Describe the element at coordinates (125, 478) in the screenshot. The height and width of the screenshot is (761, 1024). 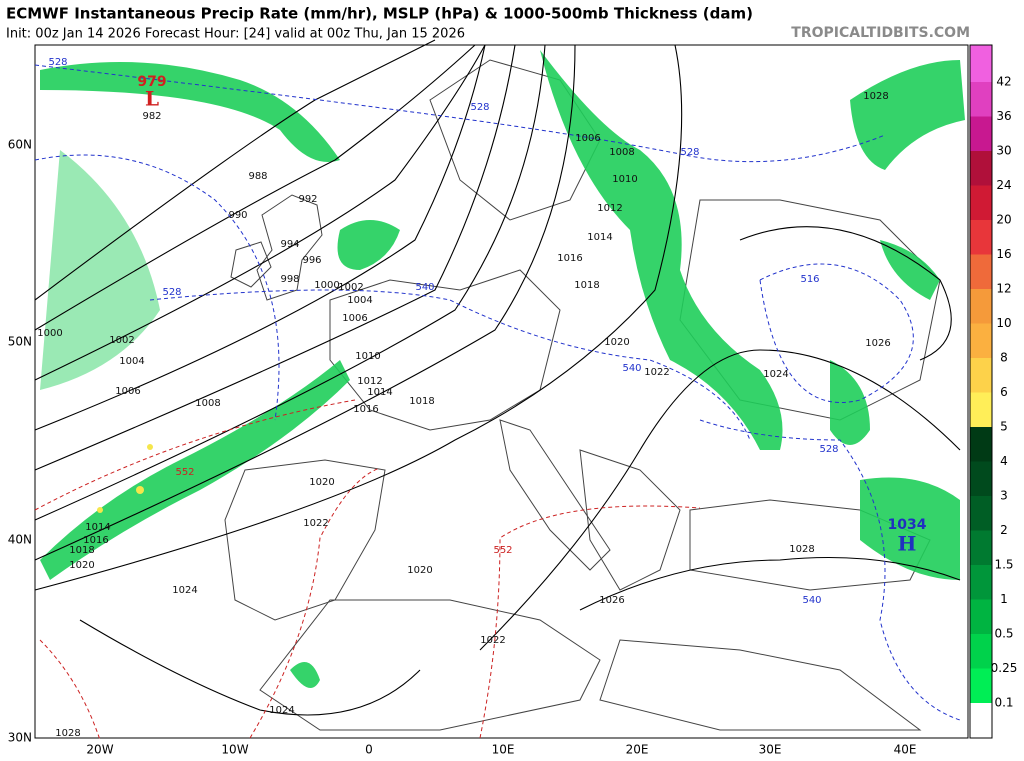
I see `map-layer` at that location.